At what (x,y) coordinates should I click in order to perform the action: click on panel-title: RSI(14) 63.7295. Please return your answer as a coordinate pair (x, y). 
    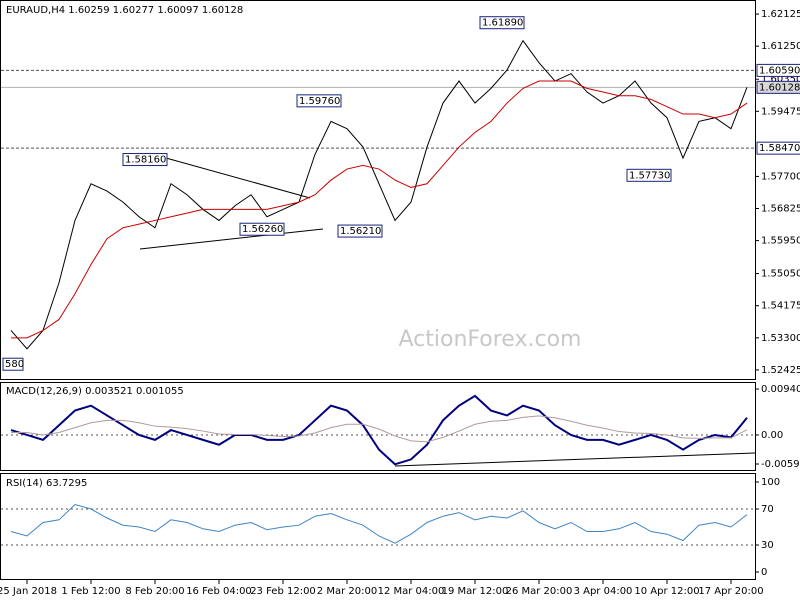
    Looking at the image, I should click on (46, 483).